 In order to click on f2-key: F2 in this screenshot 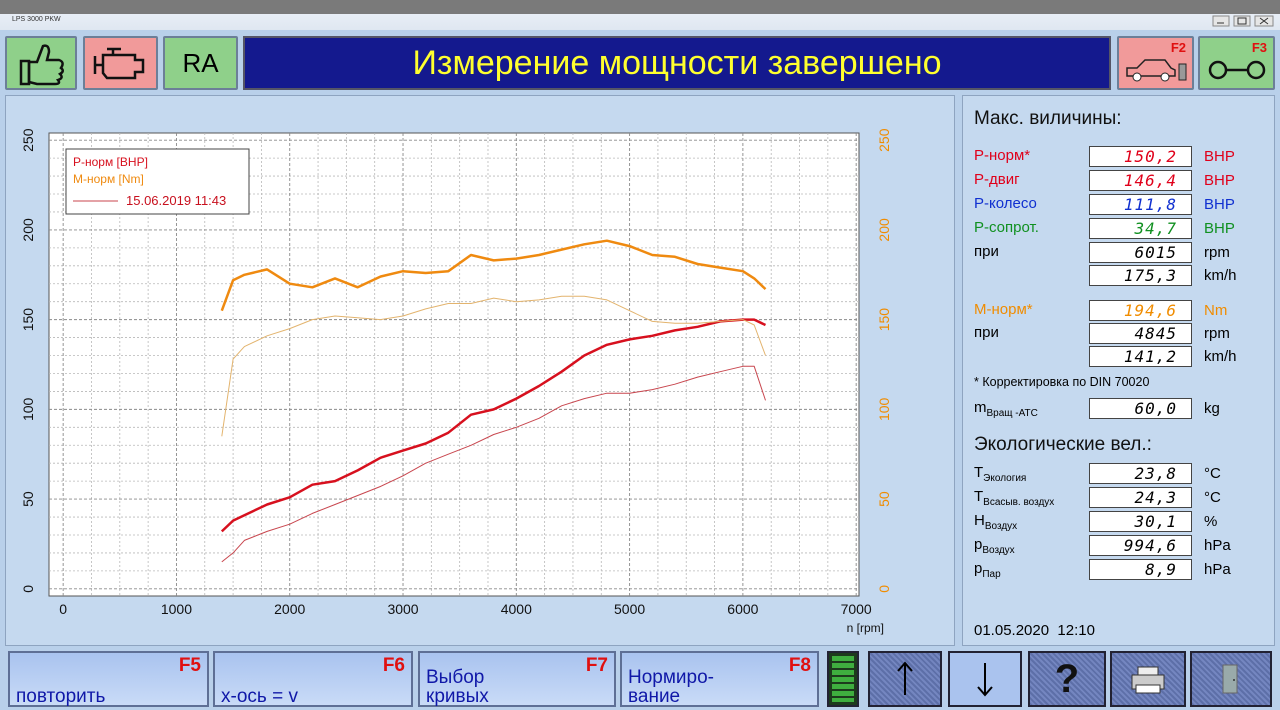, I will do `click(1178, 47)`.